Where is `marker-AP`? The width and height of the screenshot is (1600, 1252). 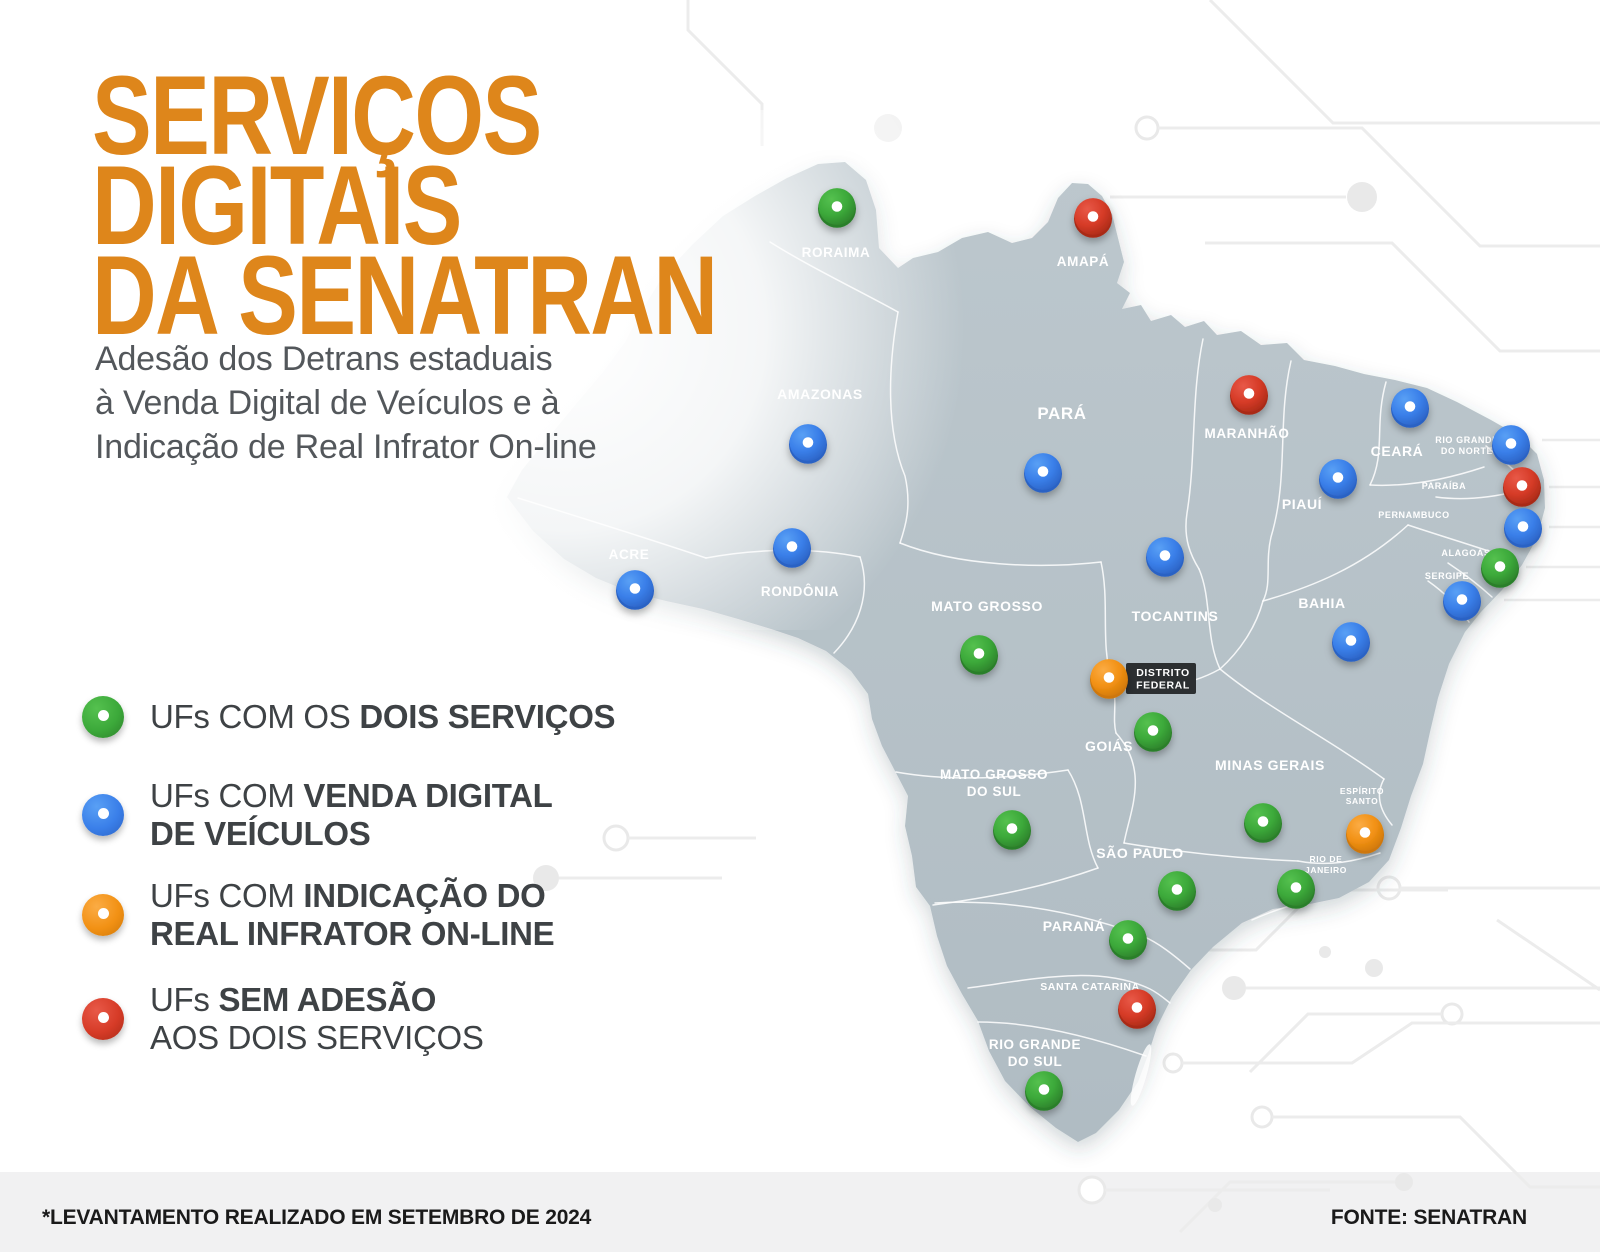 marker-AP is located at coordinates (1093, 218).